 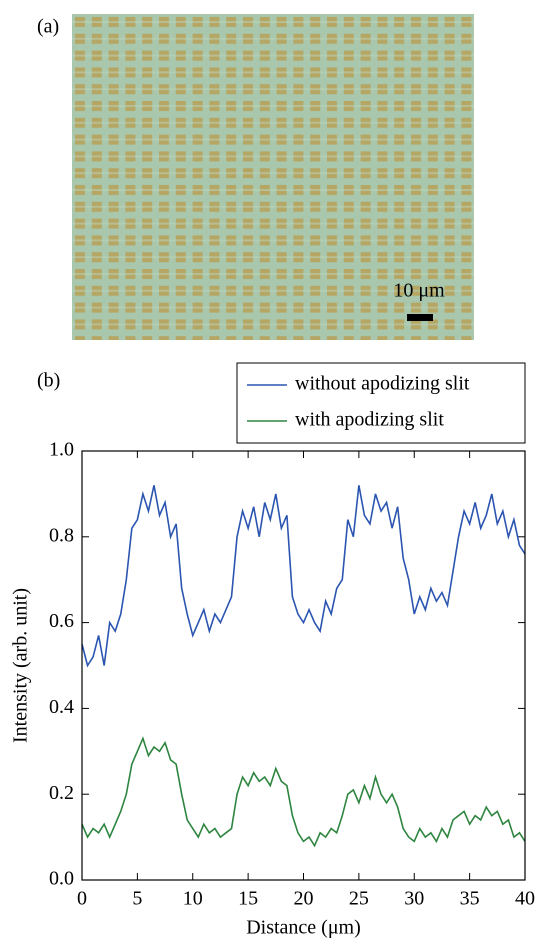 I want to click on y-tick-label: 0.6, so click(x=61, y=621).